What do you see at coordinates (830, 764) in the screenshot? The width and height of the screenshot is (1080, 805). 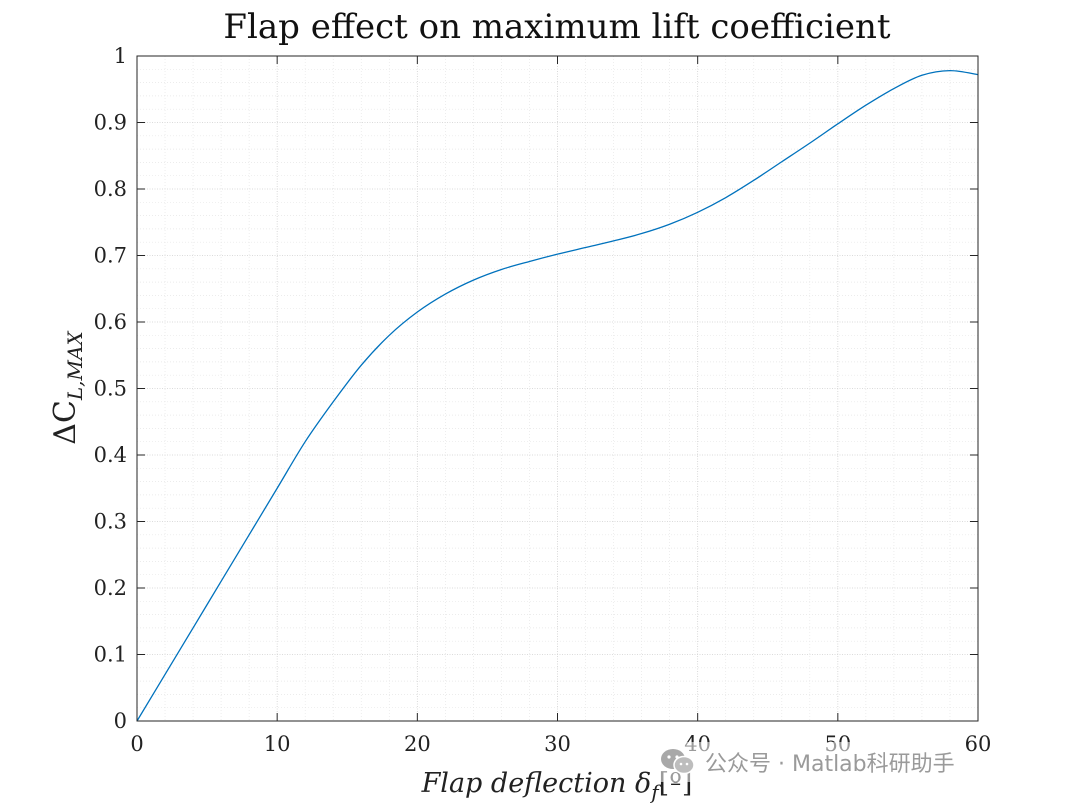 I see `watermark-text: 公众号 · Matlab科研助手` at bounding box center [830, 764].